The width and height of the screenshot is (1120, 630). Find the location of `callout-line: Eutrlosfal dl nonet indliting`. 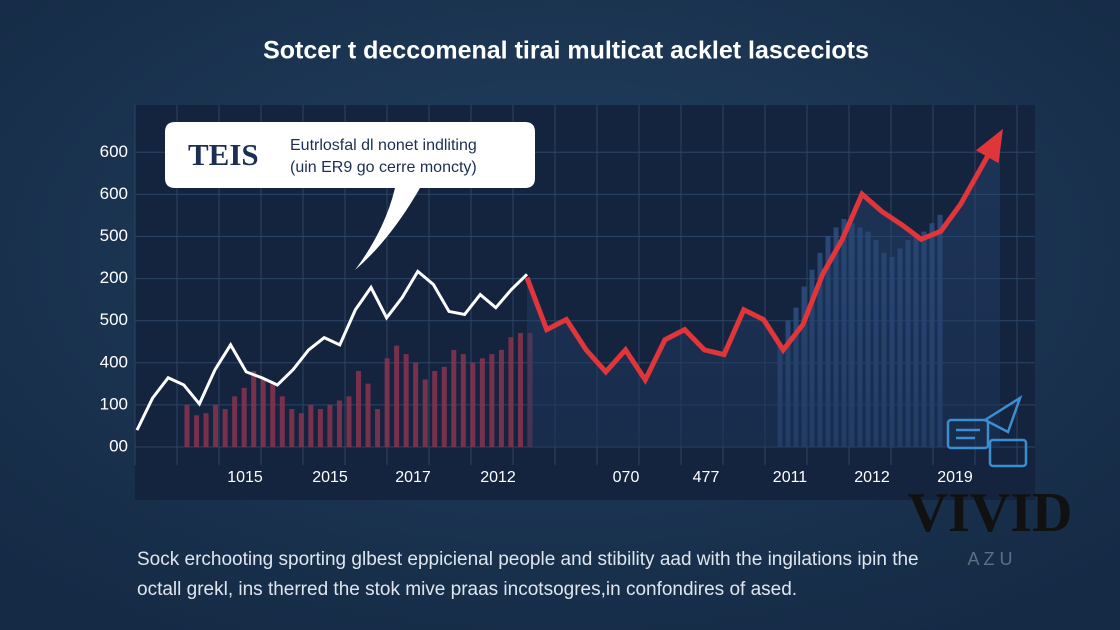

callout-line: Eutrlosfal dl nonet indliting is located at coordinates (383, 145).